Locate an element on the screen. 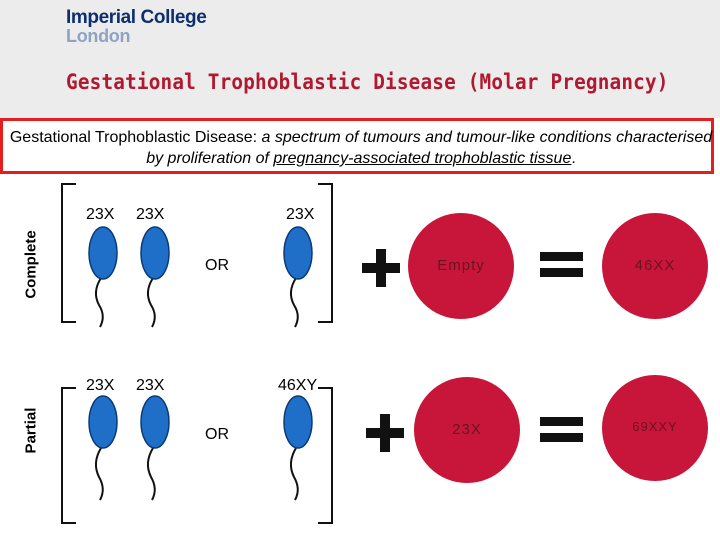 The height and width of the screenshot is (540, 720). logo-line2: London is located at coordinates (98, 36).